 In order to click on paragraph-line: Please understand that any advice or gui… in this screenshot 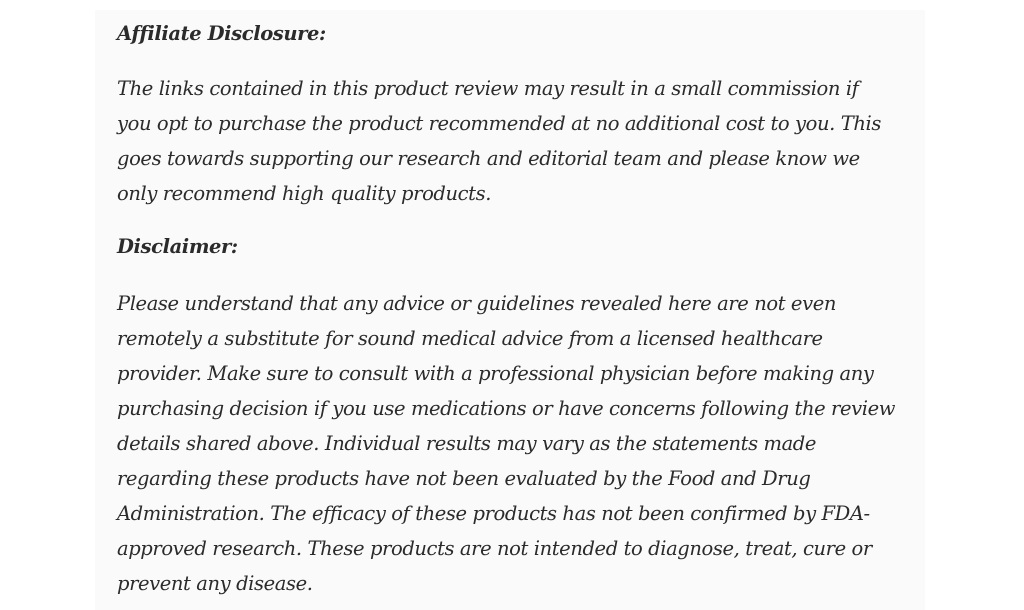, I will do `click(476, 303)`.